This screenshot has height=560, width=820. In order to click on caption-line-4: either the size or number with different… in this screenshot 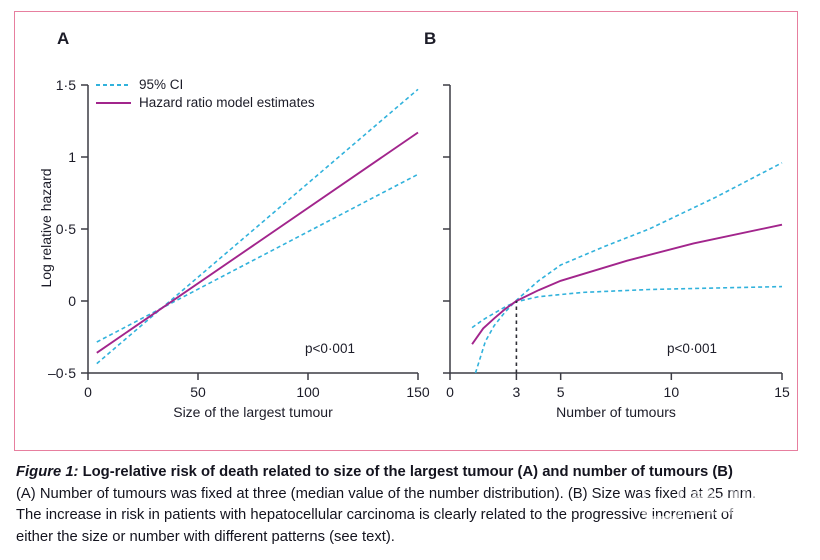, I will do `click(205, 536)`.